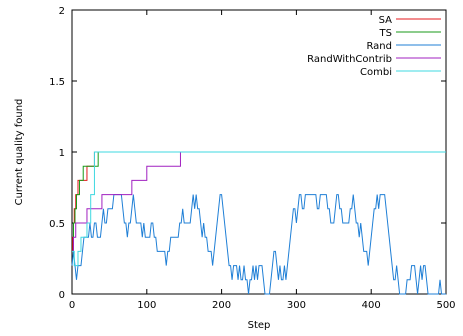 The height and width of the screenshot is (336, 463). I want to click on x-tick-label: 300, so click(296, 305).